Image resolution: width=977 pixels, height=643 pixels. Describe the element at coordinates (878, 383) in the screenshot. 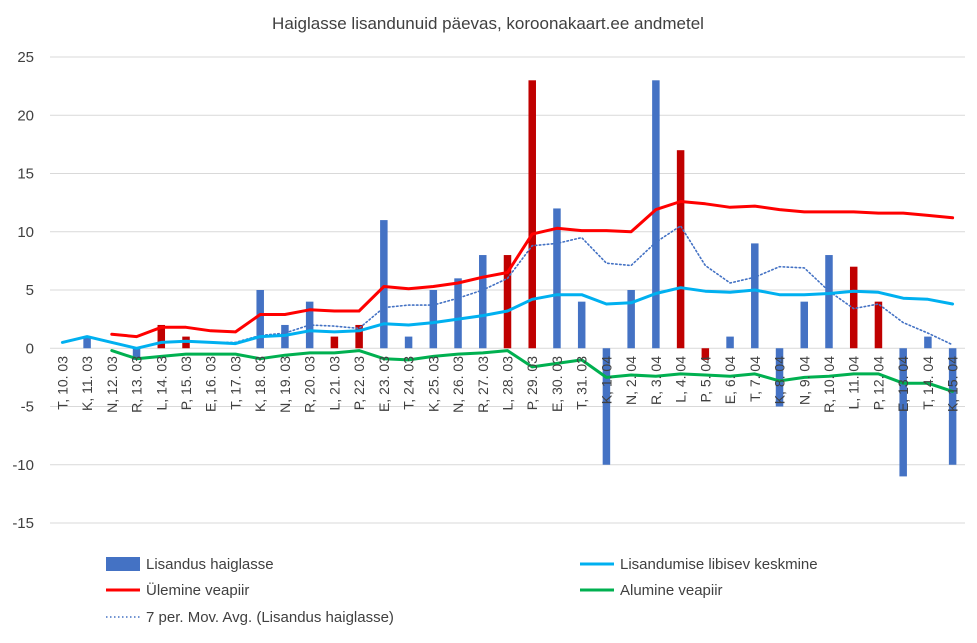

I see `x-tick-label: P, 12. 04` at that location.